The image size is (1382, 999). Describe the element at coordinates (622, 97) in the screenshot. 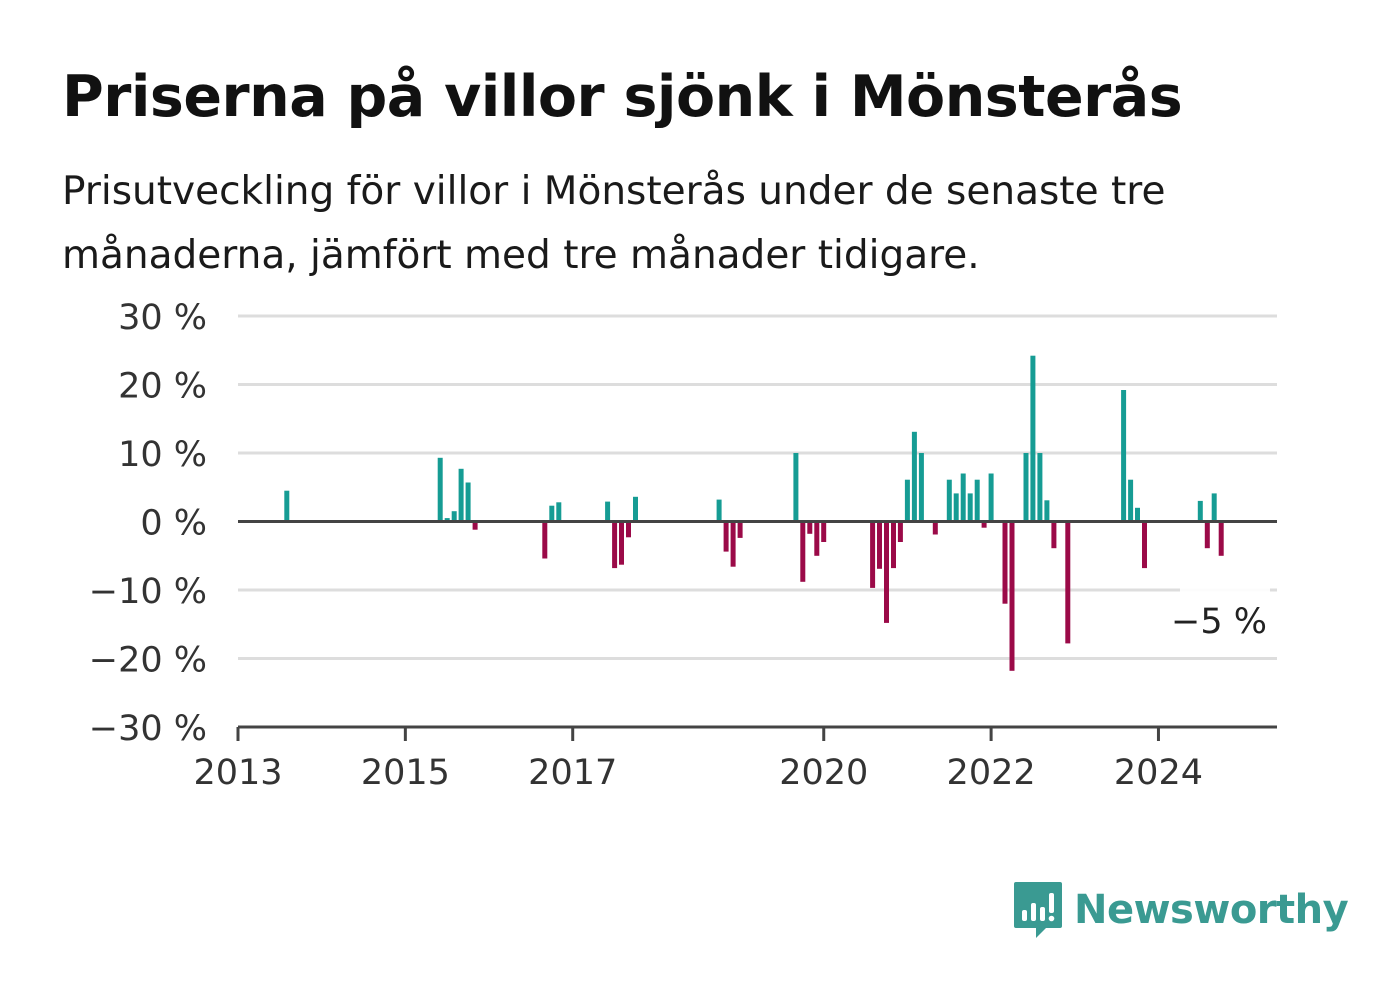

I see `chart-title: Priserna på villor sjönk i Mönsterås` at that location.